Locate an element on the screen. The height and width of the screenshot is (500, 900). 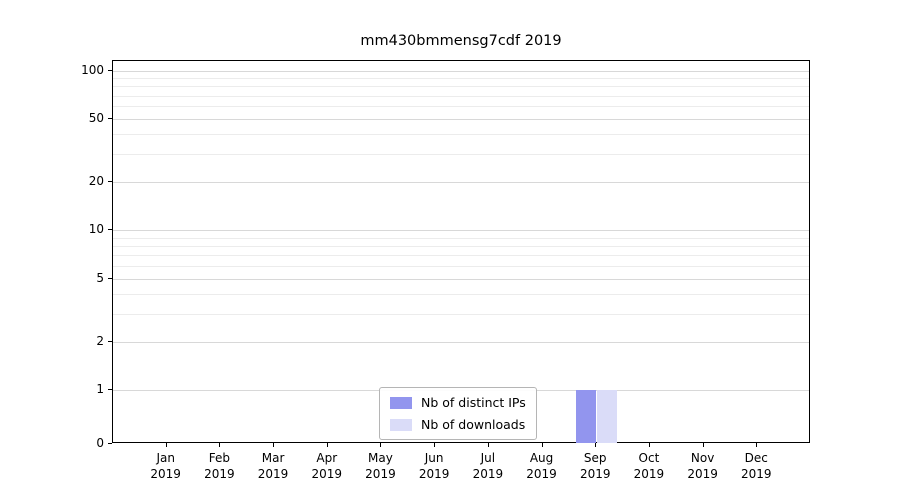
x-tick-text: Oct is located at coordinates (649, 458).